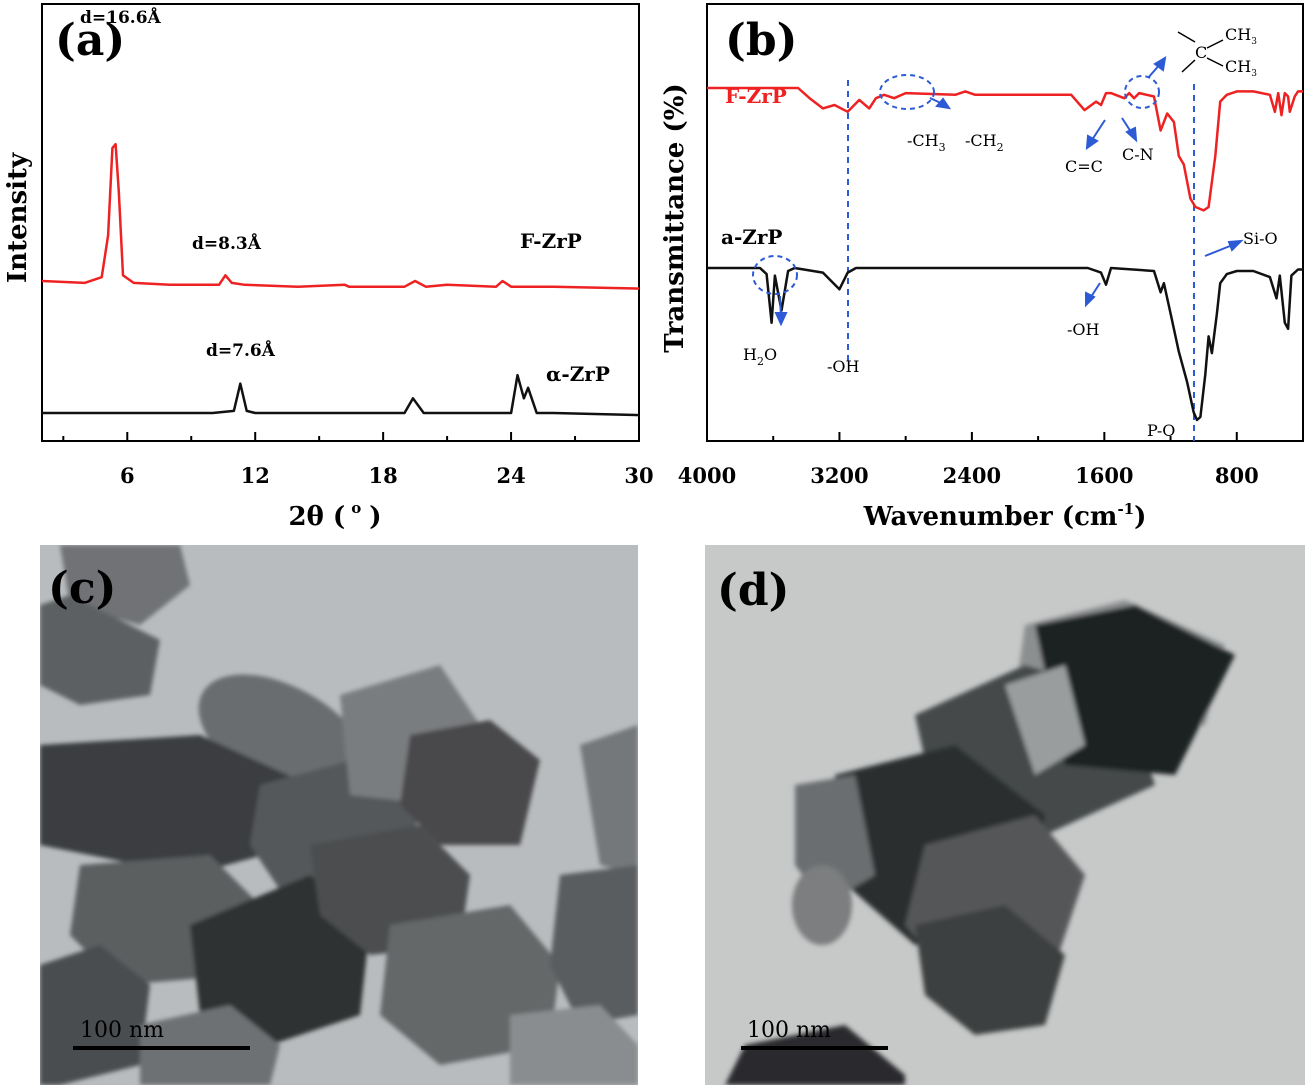 The height and width of the screenshot is (1090, 1311). I want to click on ftir-annotation-h2o-text: H, so click(750, 354).